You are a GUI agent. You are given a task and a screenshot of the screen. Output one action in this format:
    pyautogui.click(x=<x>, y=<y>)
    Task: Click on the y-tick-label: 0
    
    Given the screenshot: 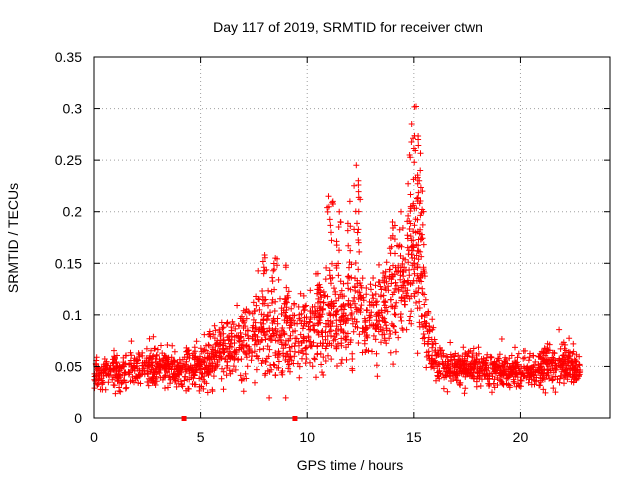 What is the action you would take?
    pyautogui.click(x=78, y=418)
    